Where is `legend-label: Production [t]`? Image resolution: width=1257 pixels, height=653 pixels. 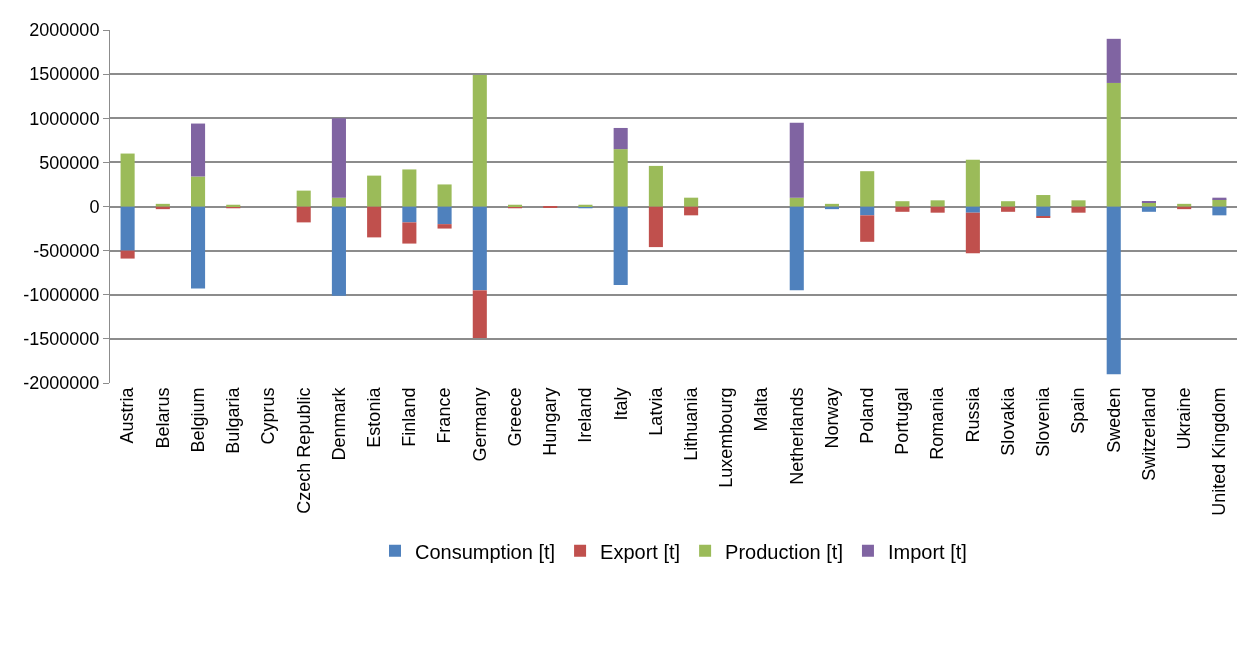 legend-label: Production [t] is located at coordinates (784, 551).